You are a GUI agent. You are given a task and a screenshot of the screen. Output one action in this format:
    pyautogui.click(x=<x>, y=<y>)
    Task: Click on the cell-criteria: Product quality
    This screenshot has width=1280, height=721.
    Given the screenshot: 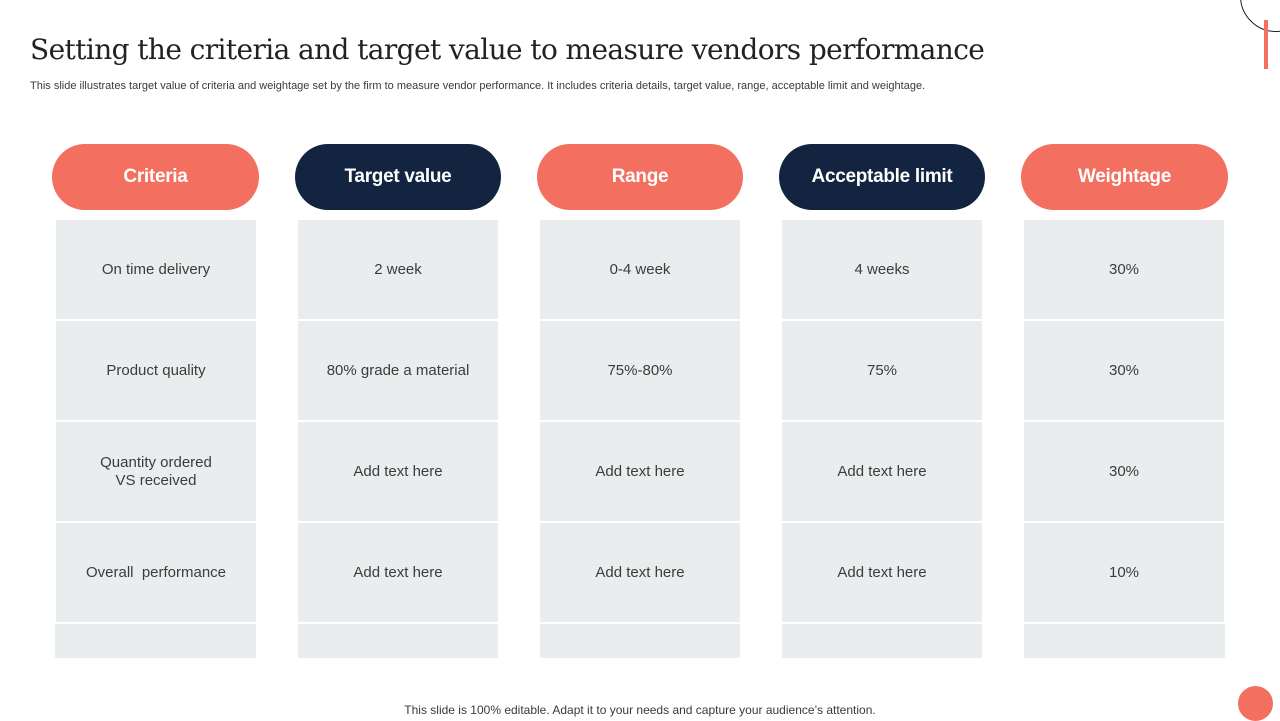 What is the action you would take?
    pyautogui.click(x=156, y=370)
    